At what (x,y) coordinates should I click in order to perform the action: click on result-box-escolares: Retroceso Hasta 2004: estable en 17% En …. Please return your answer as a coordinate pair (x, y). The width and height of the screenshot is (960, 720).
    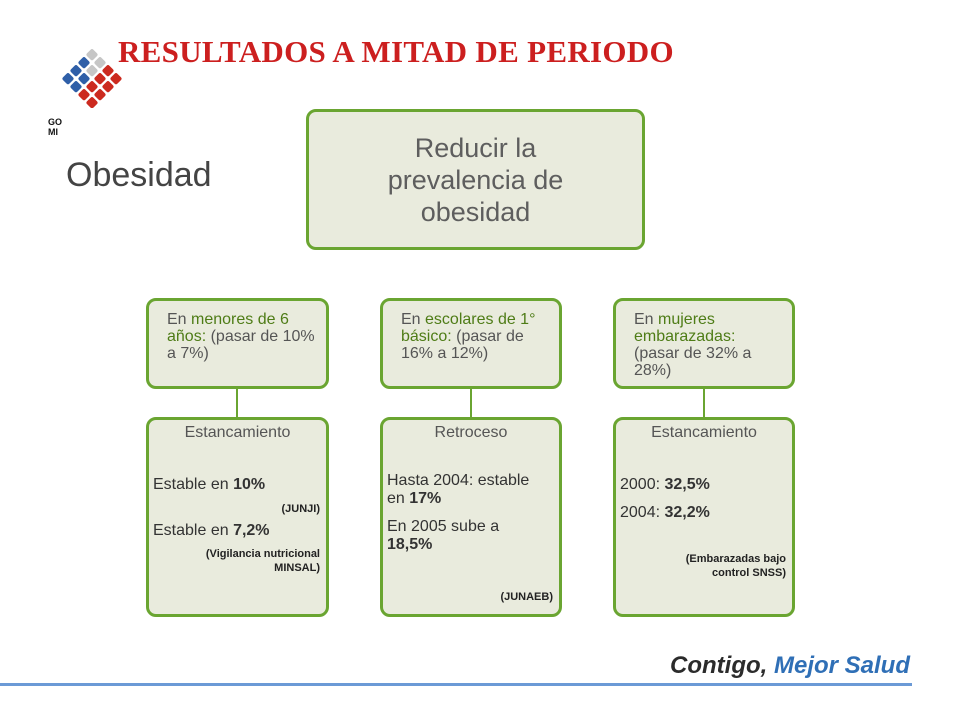
    Looking at the image, I should click on (471, 517).